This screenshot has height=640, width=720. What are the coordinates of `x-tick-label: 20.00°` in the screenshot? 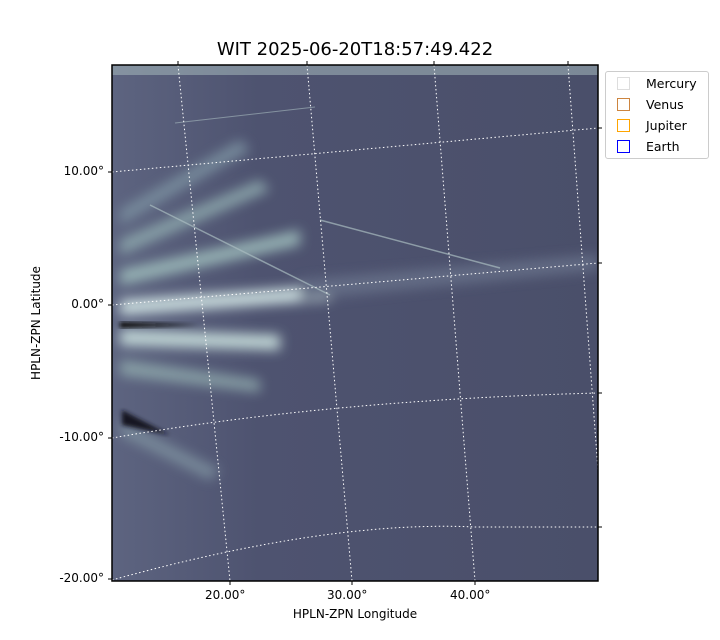 It's located at (225, 595).